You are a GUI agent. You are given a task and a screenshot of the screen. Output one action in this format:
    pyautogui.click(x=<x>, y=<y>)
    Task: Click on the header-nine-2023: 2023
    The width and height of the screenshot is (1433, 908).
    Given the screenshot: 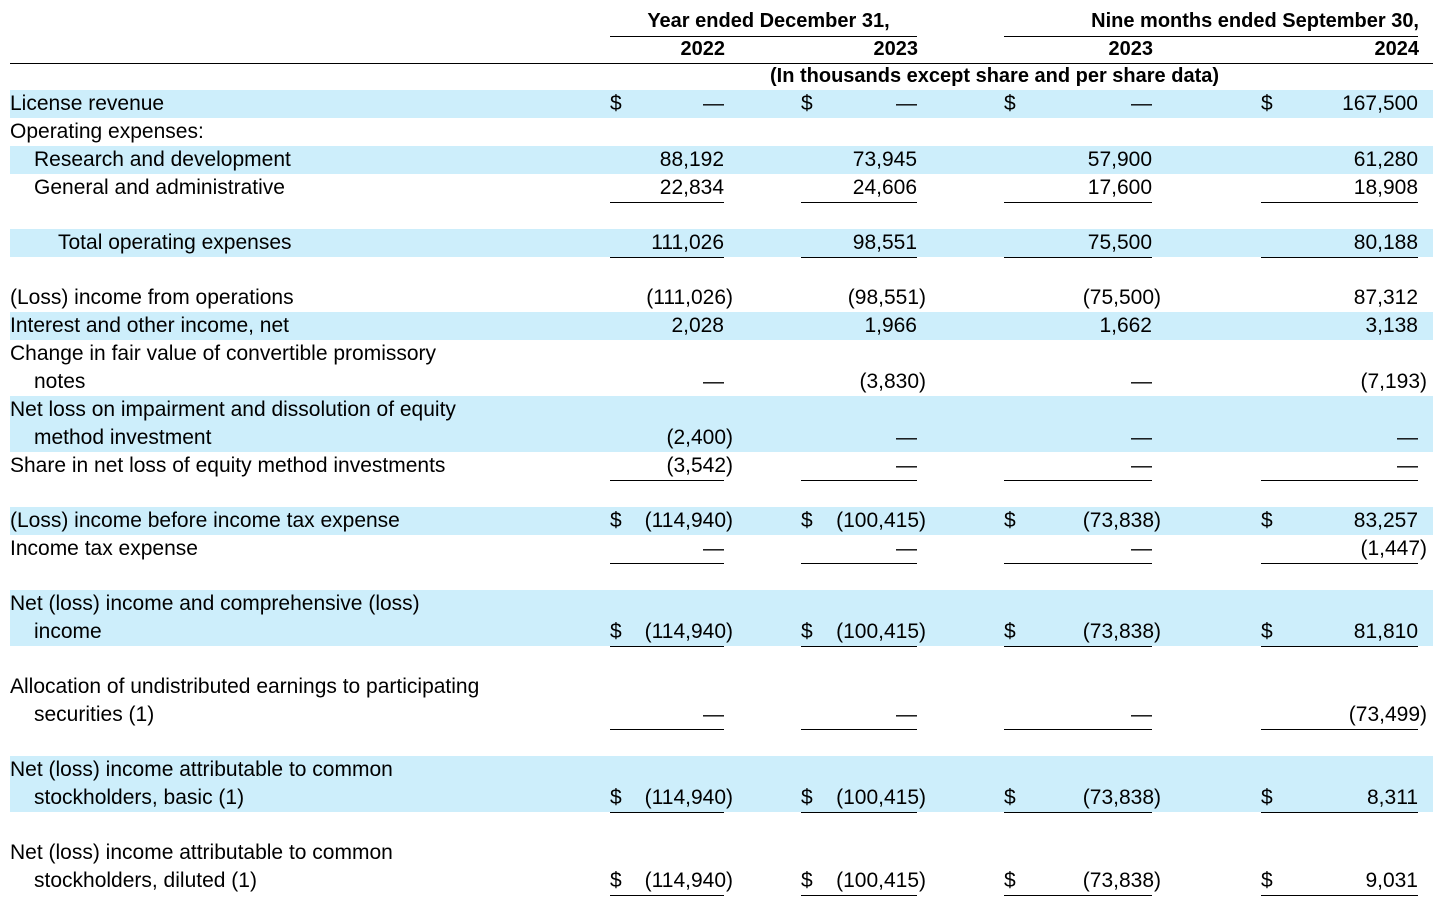 What is the action you would take?
    pyautogui.click(x=1131, y=49)
    